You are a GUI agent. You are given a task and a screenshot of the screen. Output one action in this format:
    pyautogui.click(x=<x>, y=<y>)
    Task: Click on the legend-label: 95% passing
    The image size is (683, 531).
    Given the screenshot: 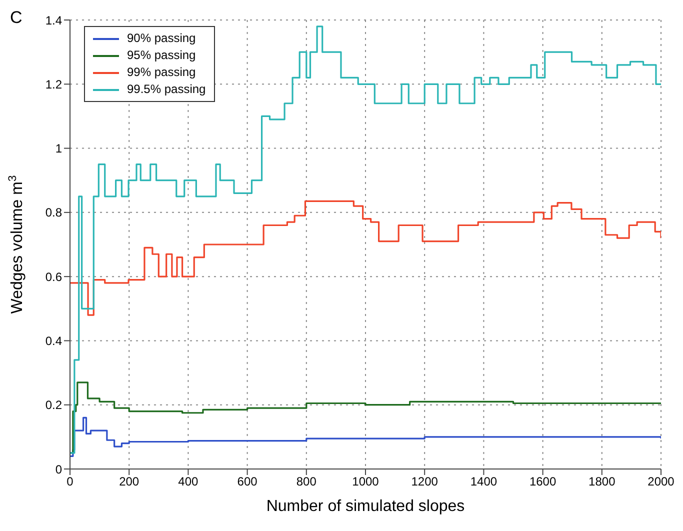 What is the action you would take?
    pyautogui.click(x=161, y=55)
    